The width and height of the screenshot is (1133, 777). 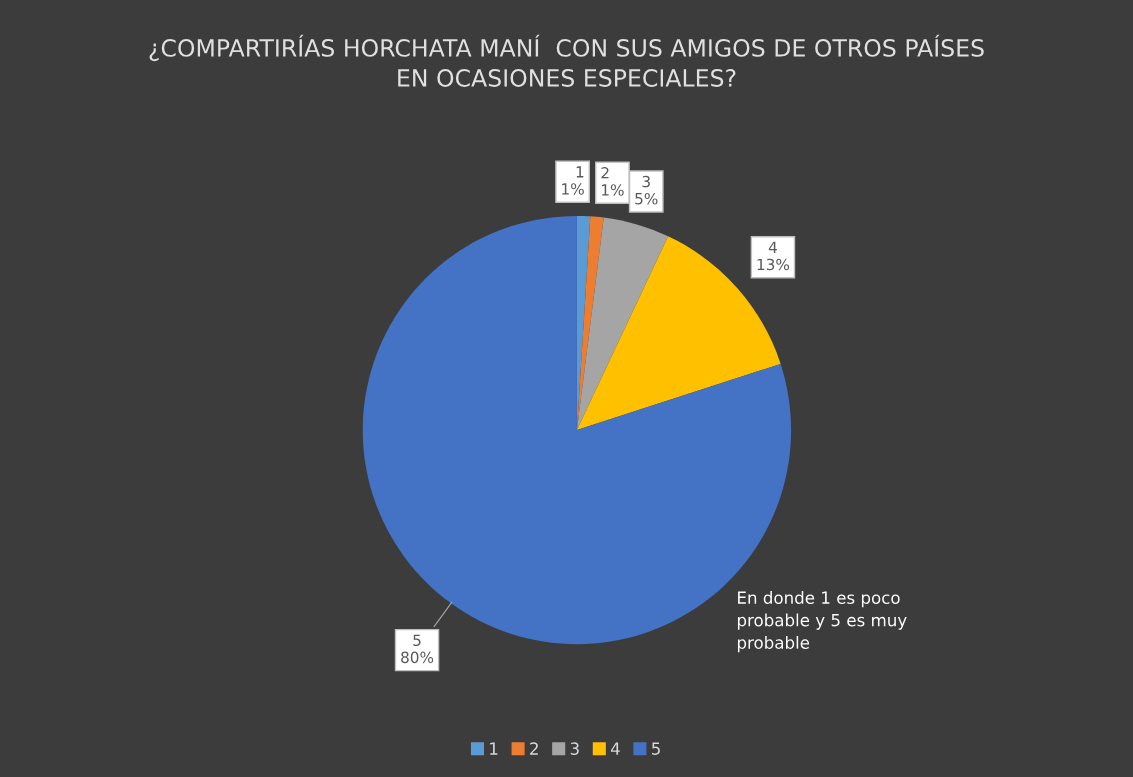 What do you see at coordinates (622, 324) in the screenshot?
I see `pie-slice` at bounding box center [622, 324].